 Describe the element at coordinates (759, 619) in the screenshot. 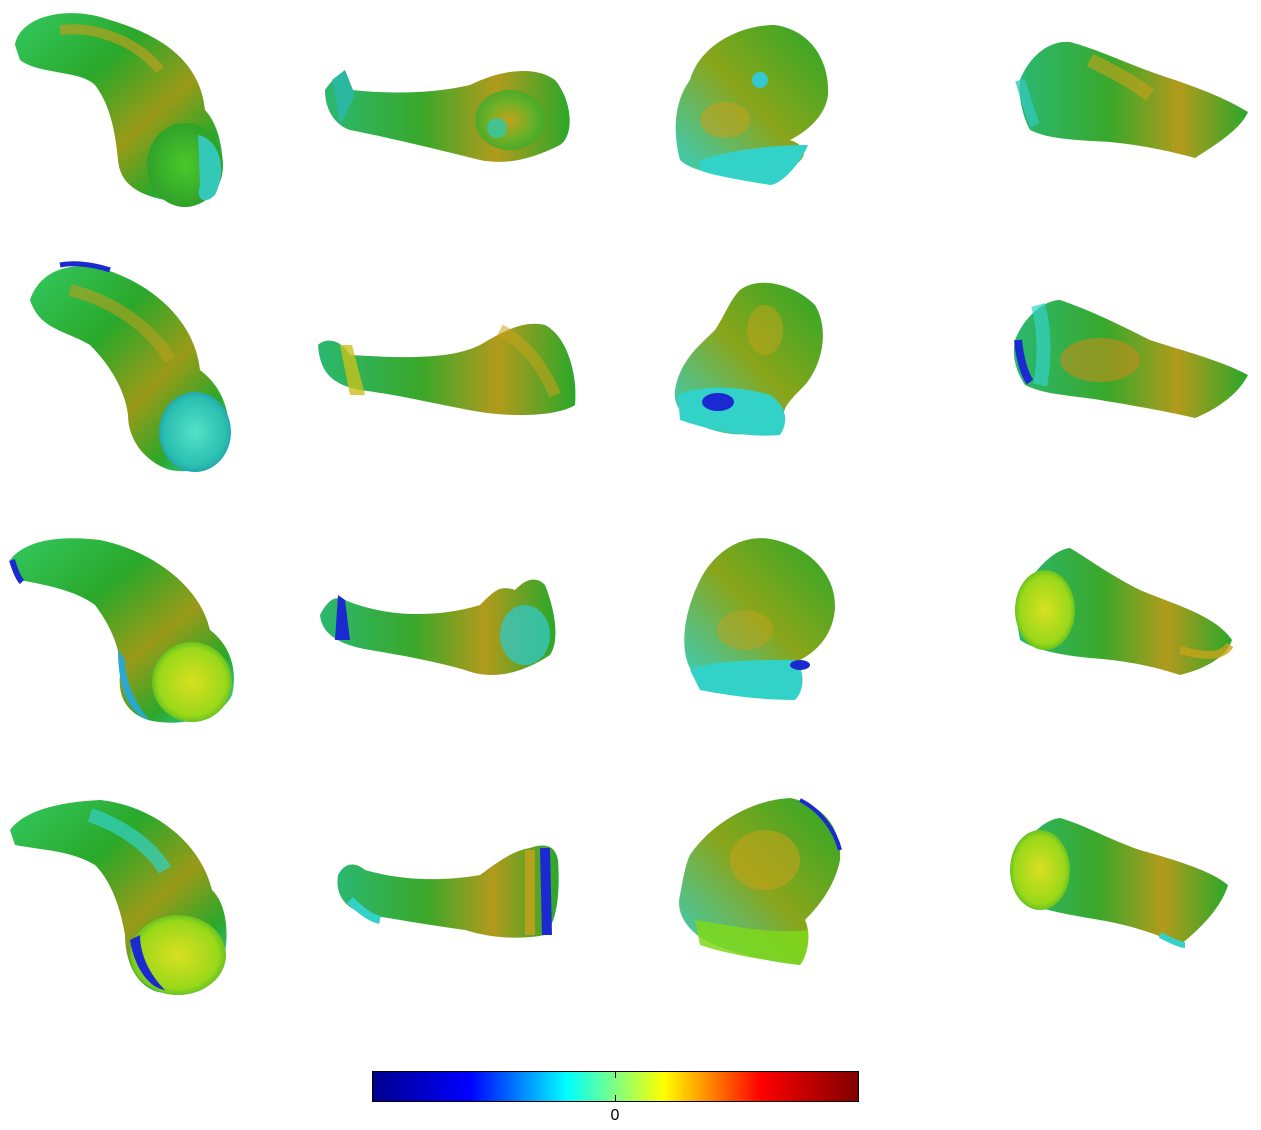

I see `rendering-r3-c3` at that location.